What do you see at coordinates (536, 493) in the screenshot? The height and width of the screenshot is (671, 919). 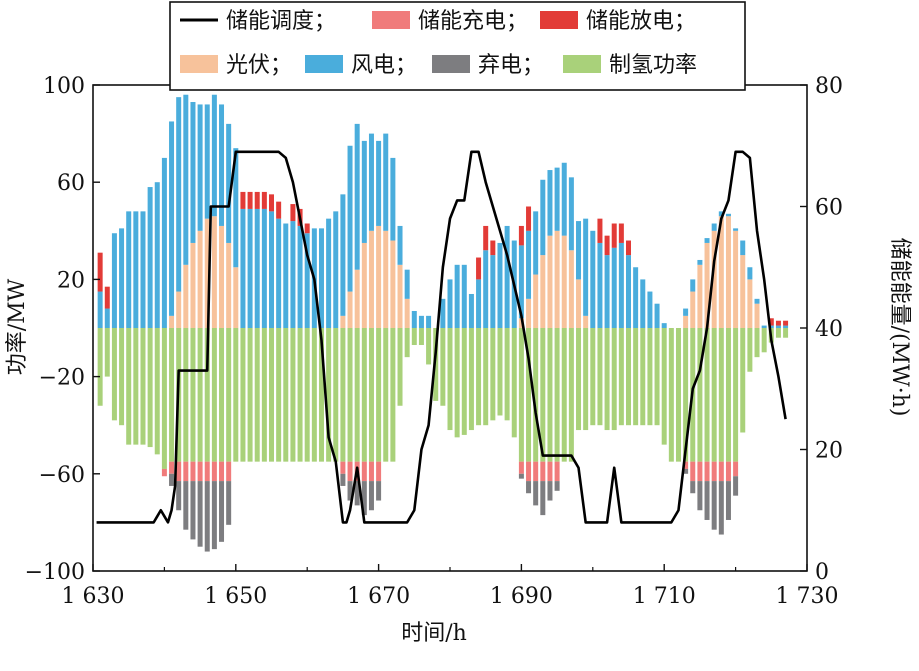 I see `bar-弃电-1692` at bounding box center [536, 493].